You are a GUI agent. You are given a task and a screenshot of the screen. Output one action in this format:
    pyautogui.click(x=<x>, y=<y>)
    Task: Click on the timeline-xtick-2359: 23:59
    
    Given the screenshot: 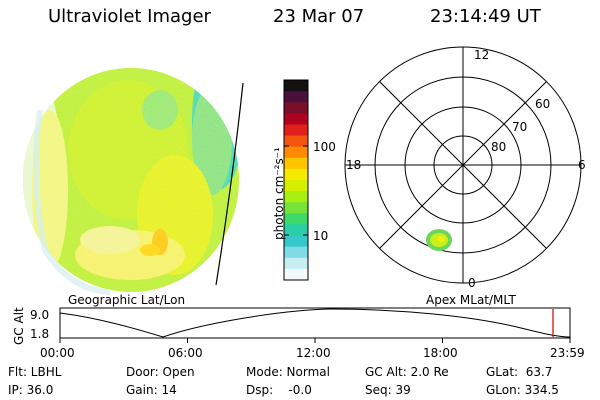 What is the action you would take?
    pyautogui.click(x=567, y=353)
    